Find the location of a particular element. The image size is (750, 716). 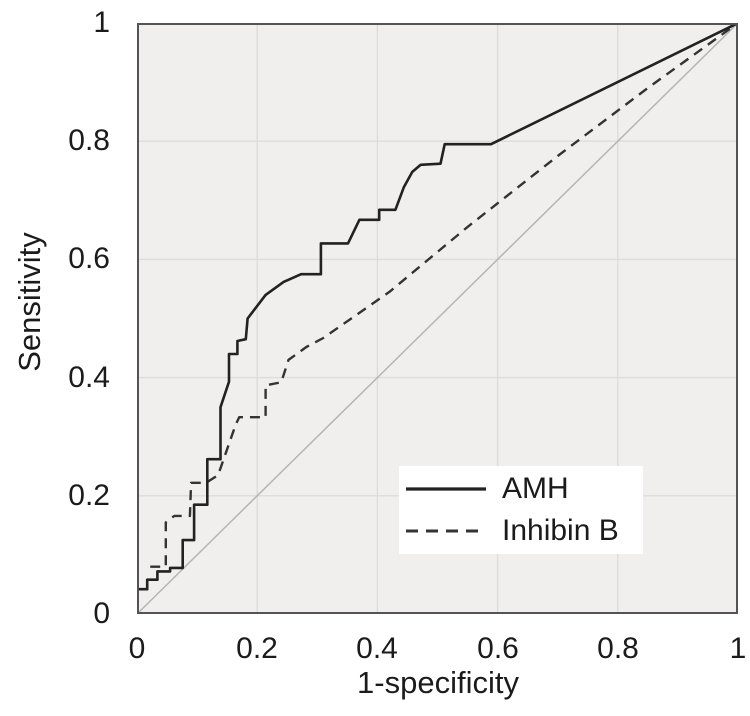

legend-item-inhibin-b: Inhibin B is located at coordinates (521, 531).